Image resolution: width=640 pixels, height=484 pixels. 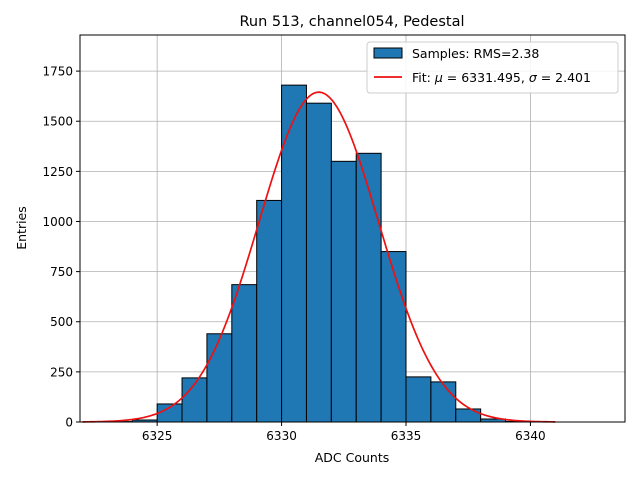 I want to click on legend-samples-swatch, so click(x=388, y=53).